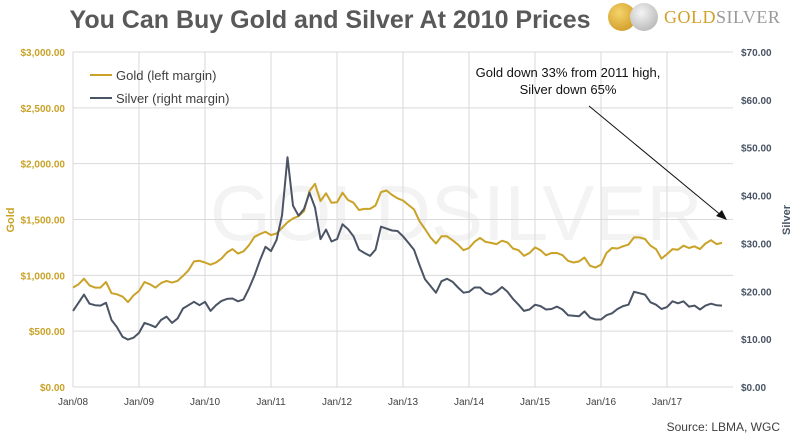 This screenshot has height=440, width=800. Describe the element at coordinates (47, 332) in the screenshot. I see `y-left-tick-label: $500.00` at that location.